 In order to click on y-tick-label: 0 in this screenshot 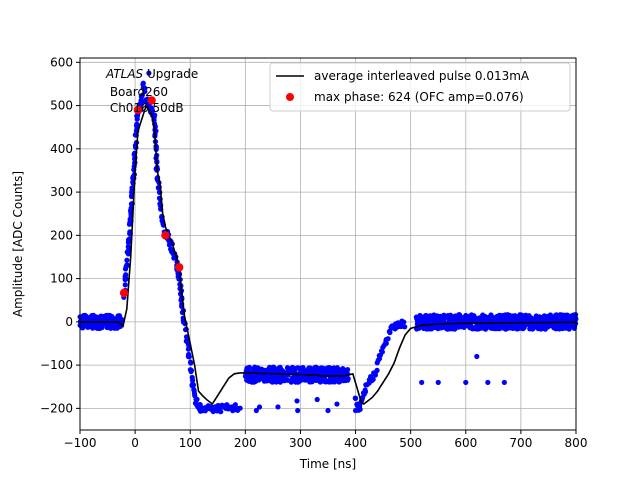, I will do `click(69, 322)`.